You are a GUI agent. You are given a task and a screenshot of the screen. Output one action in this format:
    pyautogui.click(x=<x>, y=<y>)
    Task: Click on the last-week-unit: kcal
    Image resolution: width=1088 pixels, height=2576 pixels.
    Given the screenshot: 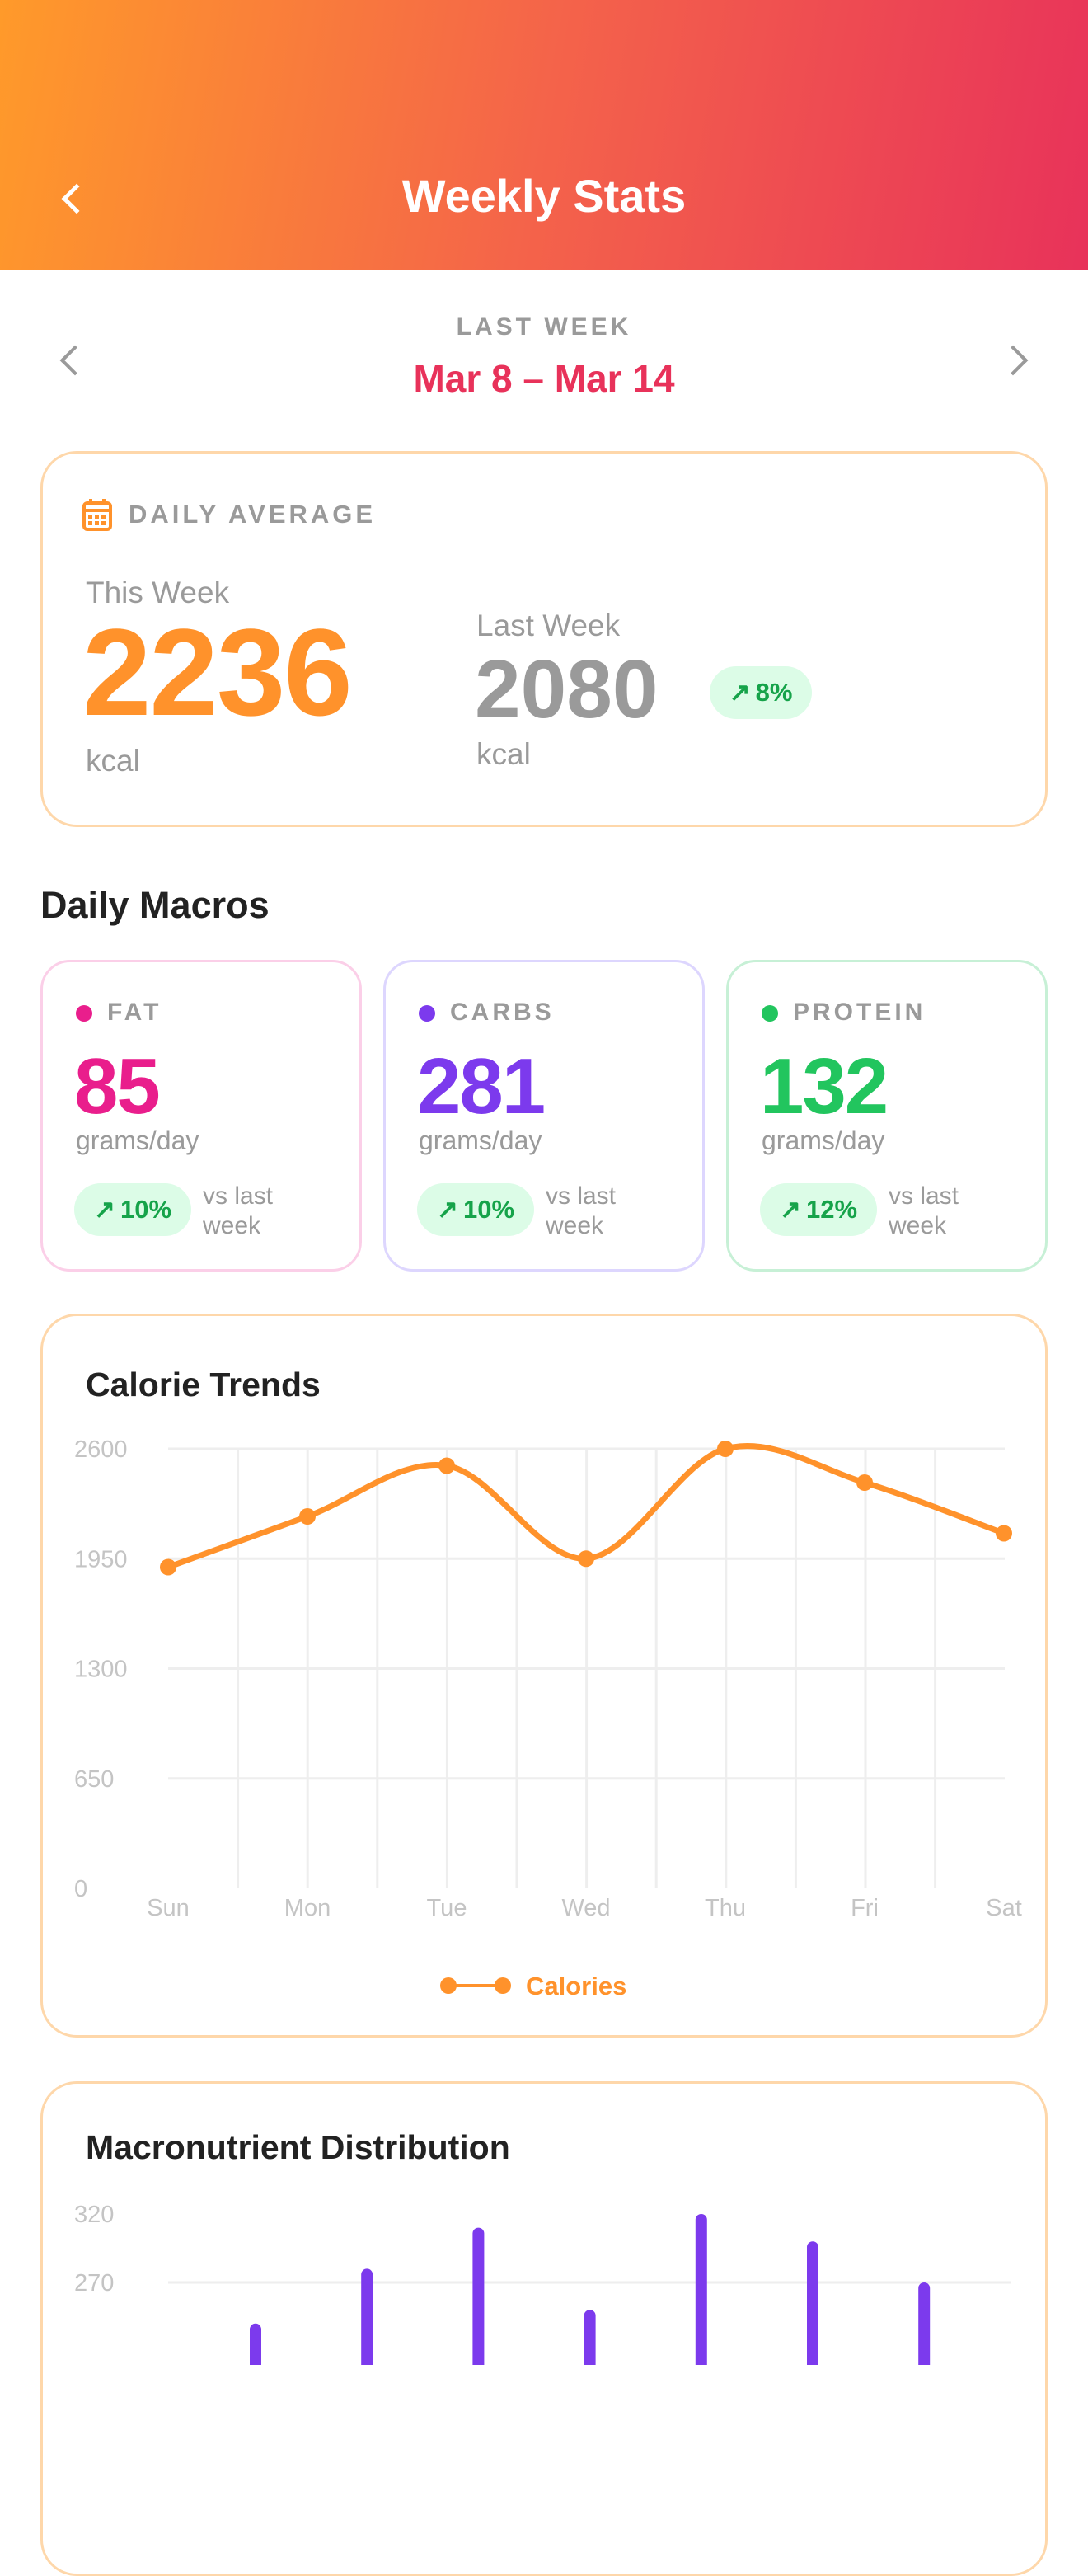 What is the action you would take?
    pyautogui.click(x=503, y=754)
    